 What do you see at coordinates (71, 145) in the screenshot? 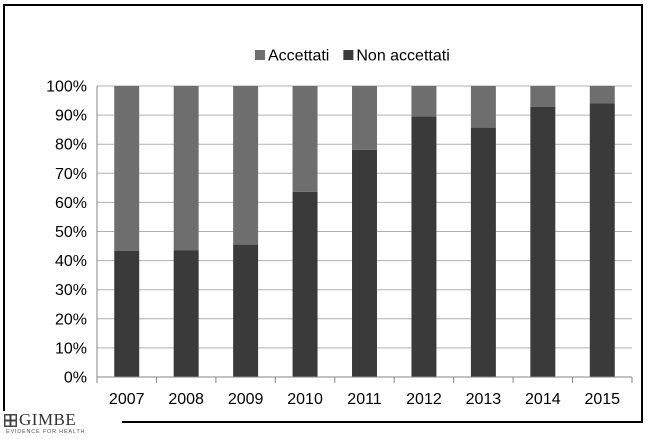
I see `y-tick-label: 80%` at bounding box center [71, 145].